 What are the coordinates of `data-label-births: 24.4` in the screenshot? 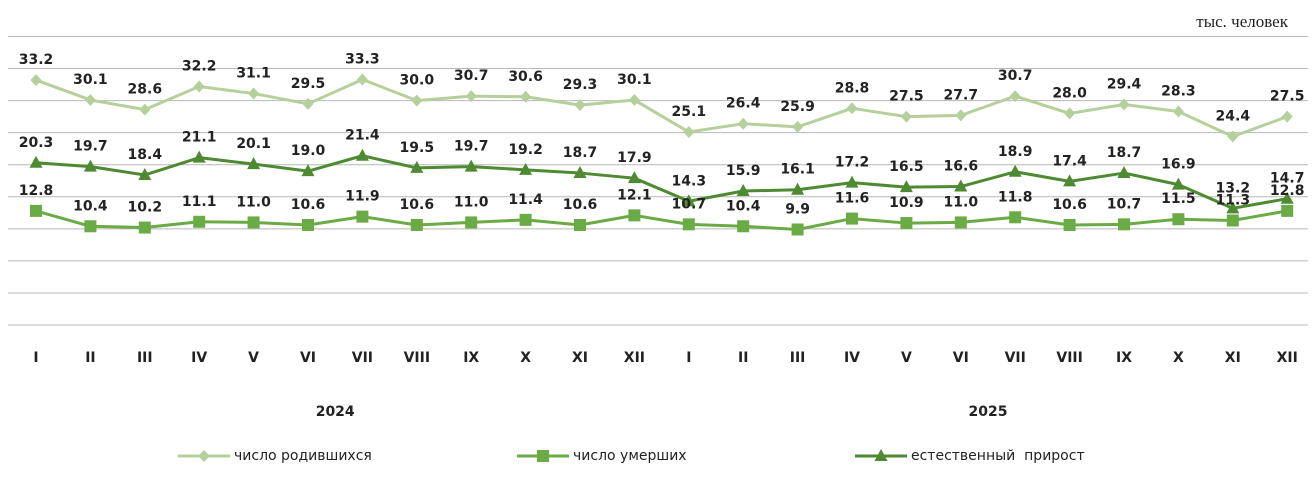 It's located at (1233, 117).